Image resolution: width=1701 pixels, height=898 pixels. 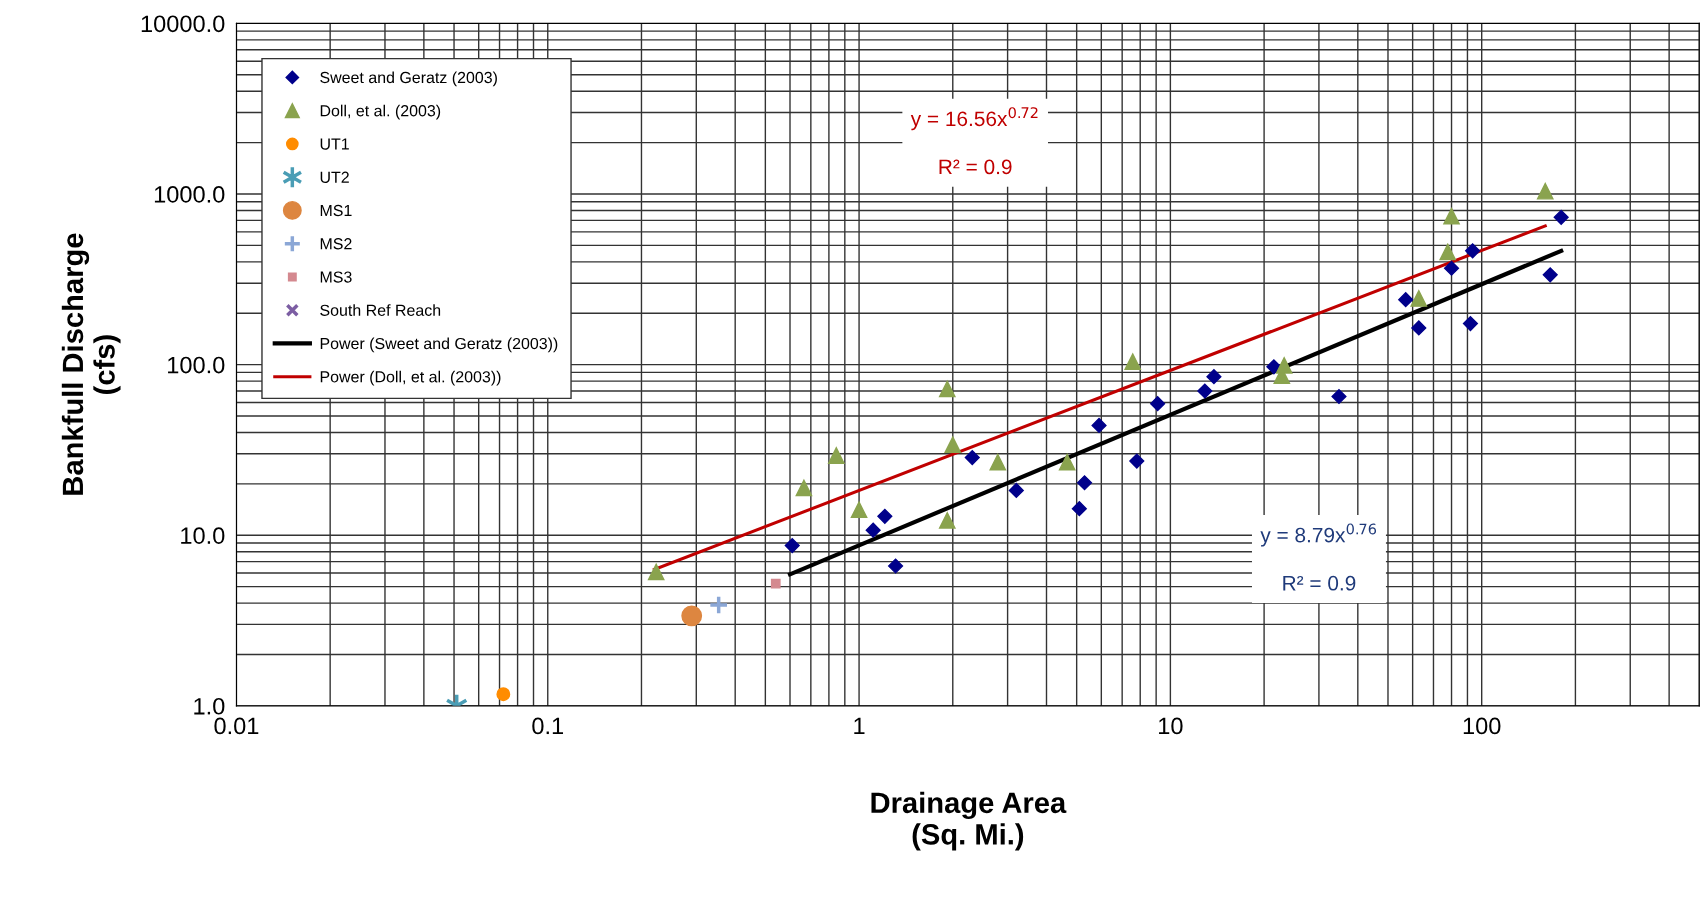 What do you see at coordinates (209, 706) in the screenshot?
I see `y-tick-label: 1.0` at bounding box center [209, 706].